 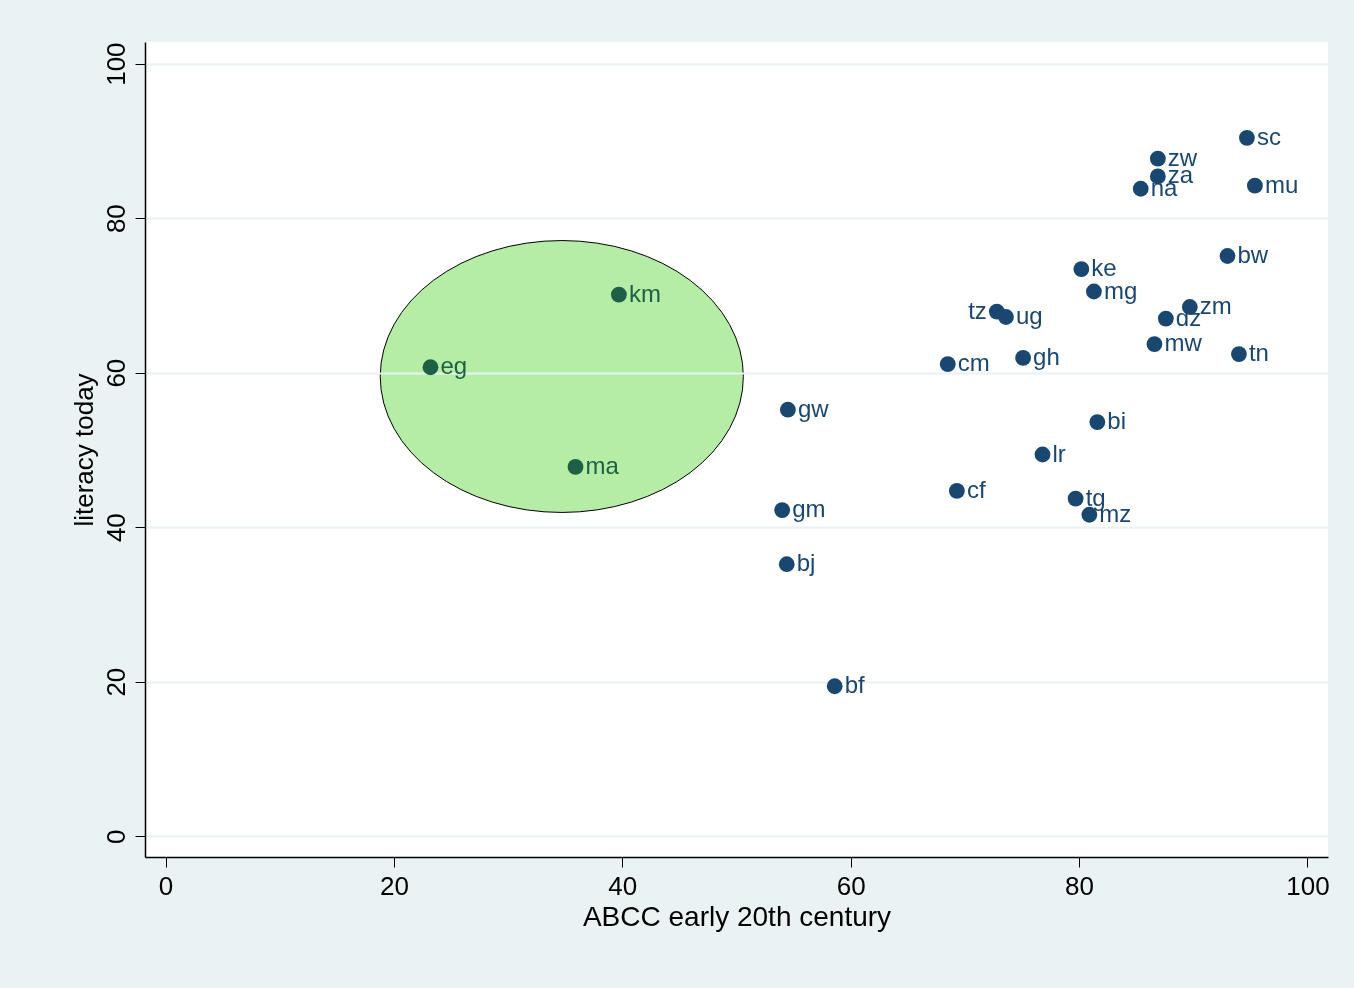 What do you see at coordinates (1046, 356) in the screenshot?
I see `annotation: gh` at bounding box center [1046, 356].